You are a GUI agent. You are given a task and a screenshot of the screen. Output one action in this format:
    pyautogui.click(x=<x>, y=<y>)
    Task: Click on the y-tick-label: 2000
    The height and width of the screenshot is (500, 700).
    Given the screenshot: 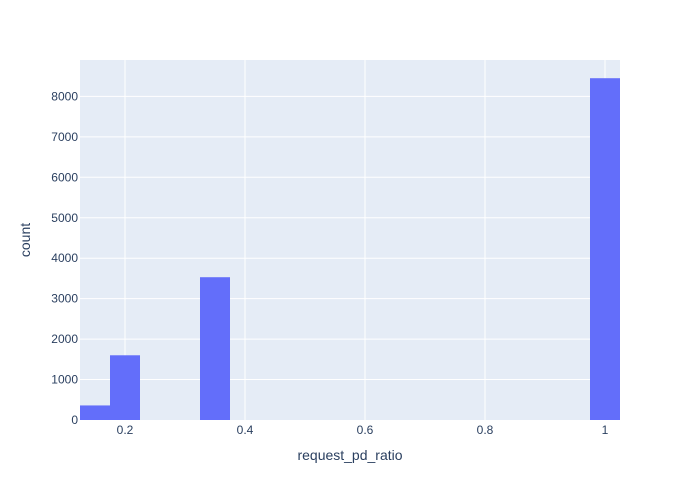 What is the action you would take?
    pyautogui.click(x=64, y=339)
    